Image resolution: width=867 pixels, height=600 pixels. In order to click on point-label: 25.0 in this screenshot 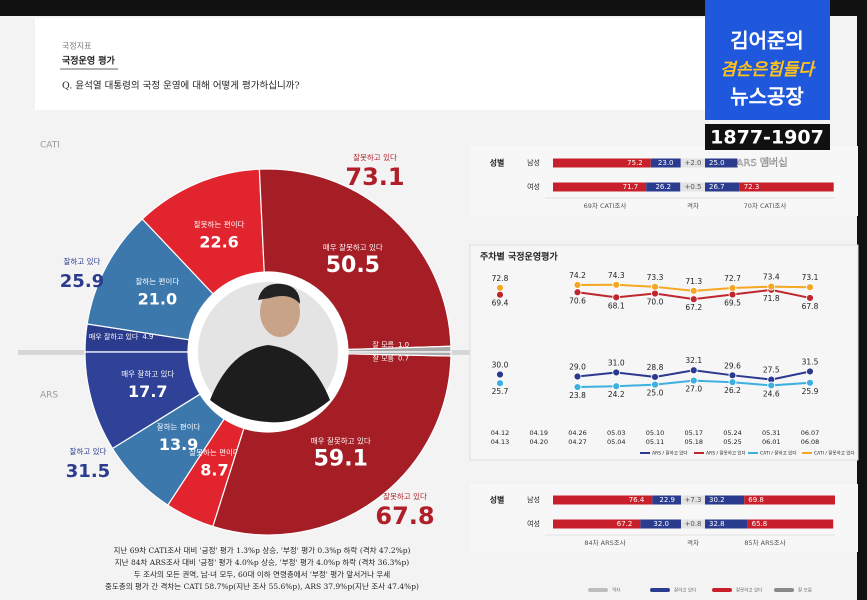, I will do `click(655, 393)`.